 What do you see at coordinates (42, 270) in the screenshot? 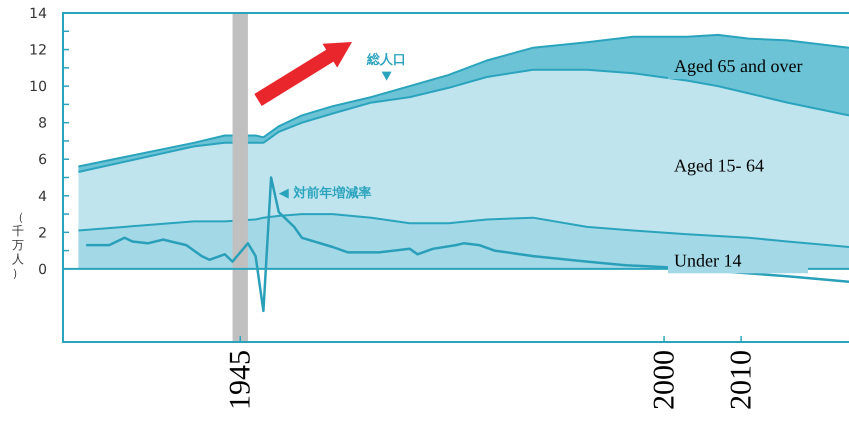
I see `y-tick-label: 0` at bounding box center [42, 270].